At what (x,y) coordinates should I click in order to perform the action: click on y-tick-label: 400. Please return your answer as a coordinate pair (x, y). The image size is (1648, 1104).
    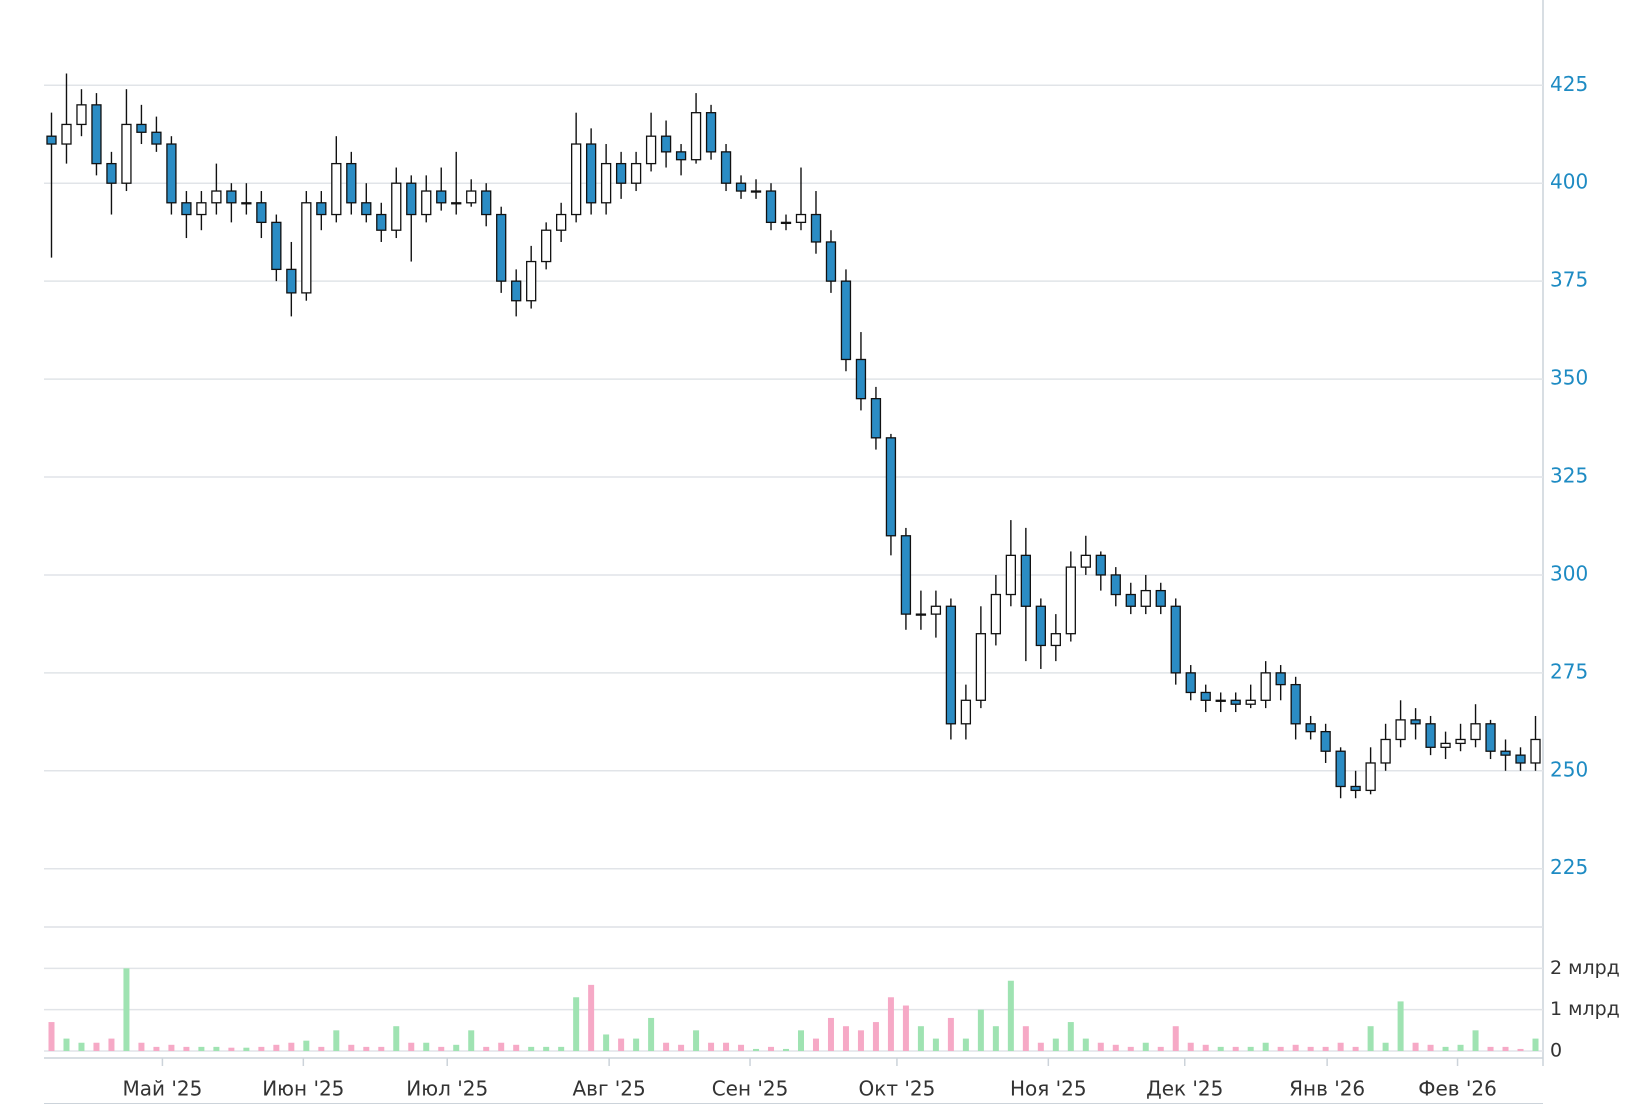
    Looking at the image, I should click on (1569, 182).